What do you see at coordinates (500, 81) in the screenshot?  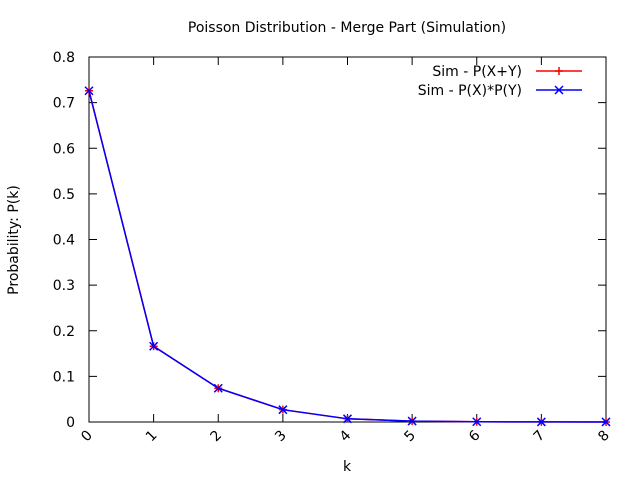 I see `legend: Sim - P(X+Y) Sim - P(X)*P(Y)` at bounding box center [500, 81].